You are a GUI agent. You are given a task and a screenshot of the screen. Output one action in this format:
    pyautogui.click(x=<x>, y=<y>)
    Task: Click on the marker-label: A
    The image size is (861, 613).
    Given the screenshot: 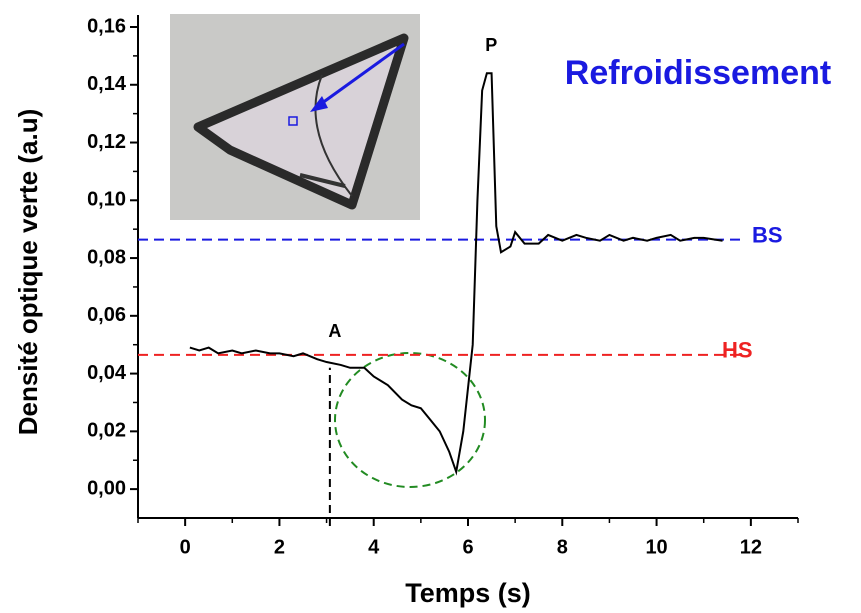 What is the action you would take?
    pyautogui.click(x=334, y=331)
    